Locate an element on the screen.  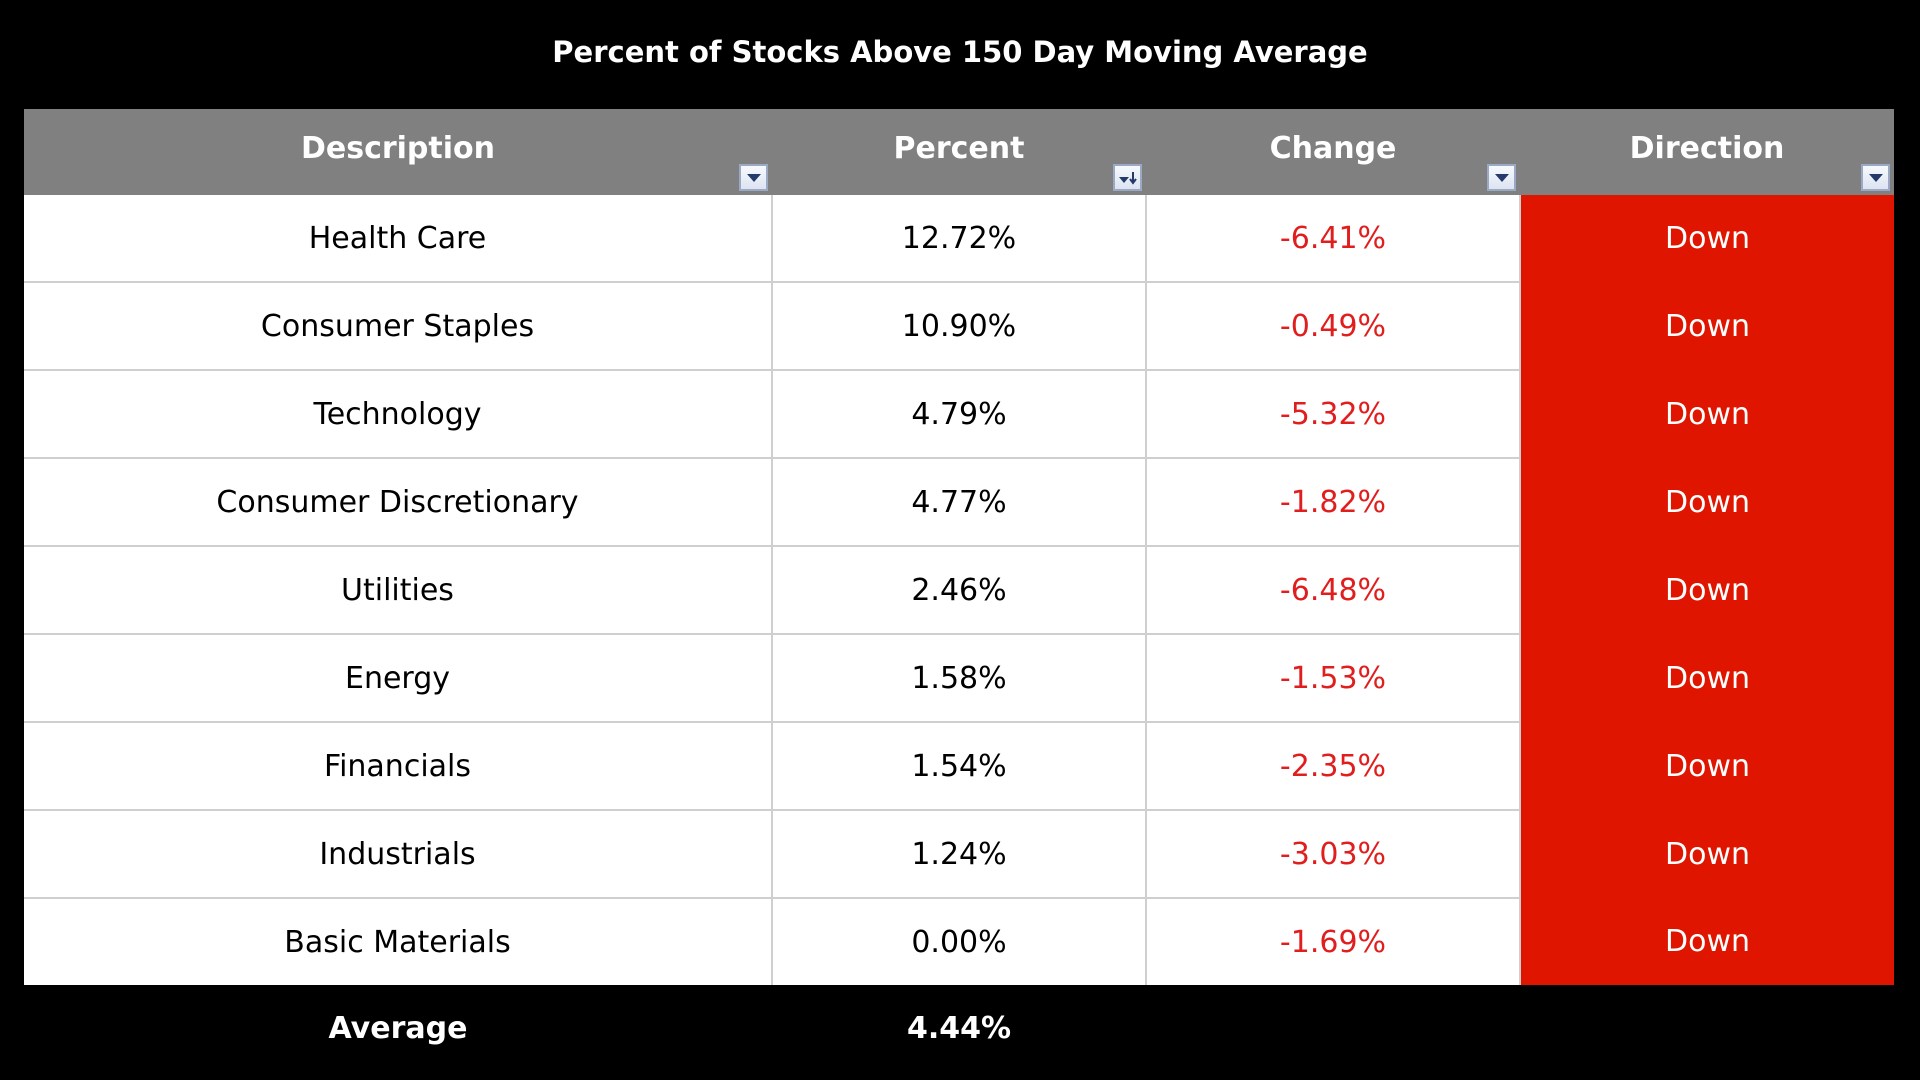
description-cell: Consumer Discretionary is located at coordinates (398, 502).